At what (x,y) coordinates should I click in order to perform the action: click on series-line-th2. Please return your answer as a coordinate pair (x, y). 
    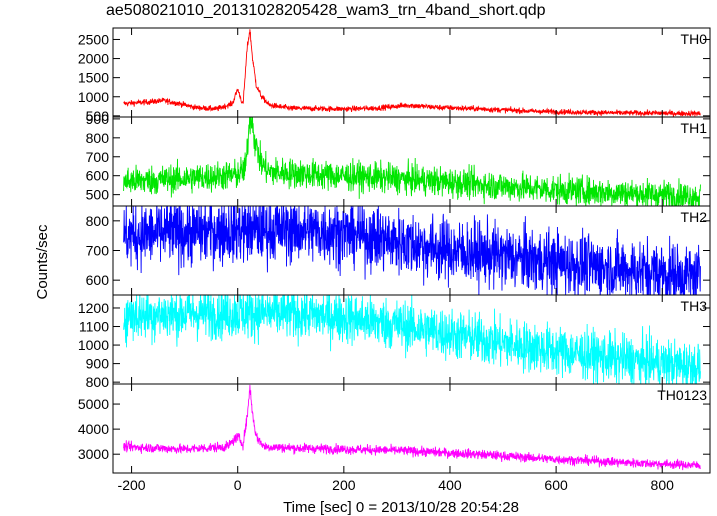
    Looking at the image, I should click on (412, 250).